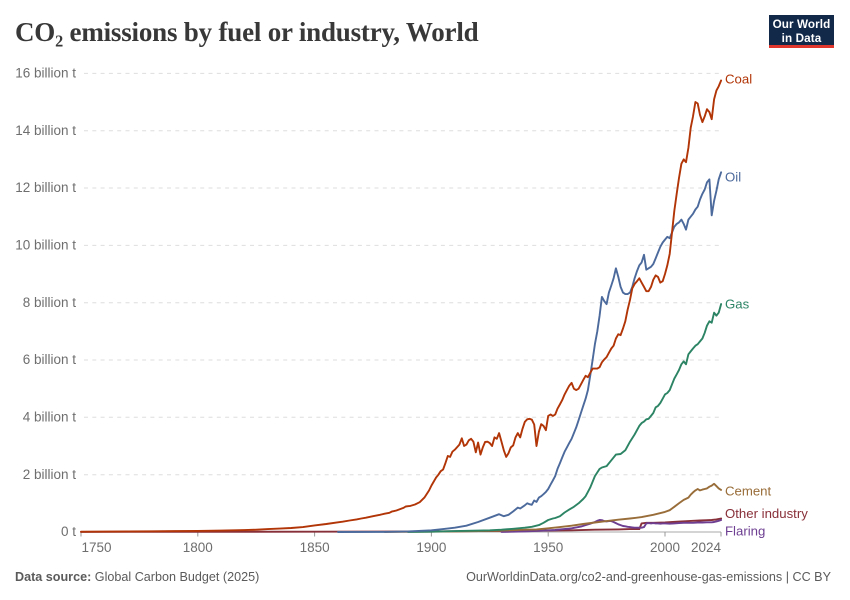  Describe the element at coordinates (548, 547) in the screenshot. I see `svg-text: 1950` at that location.